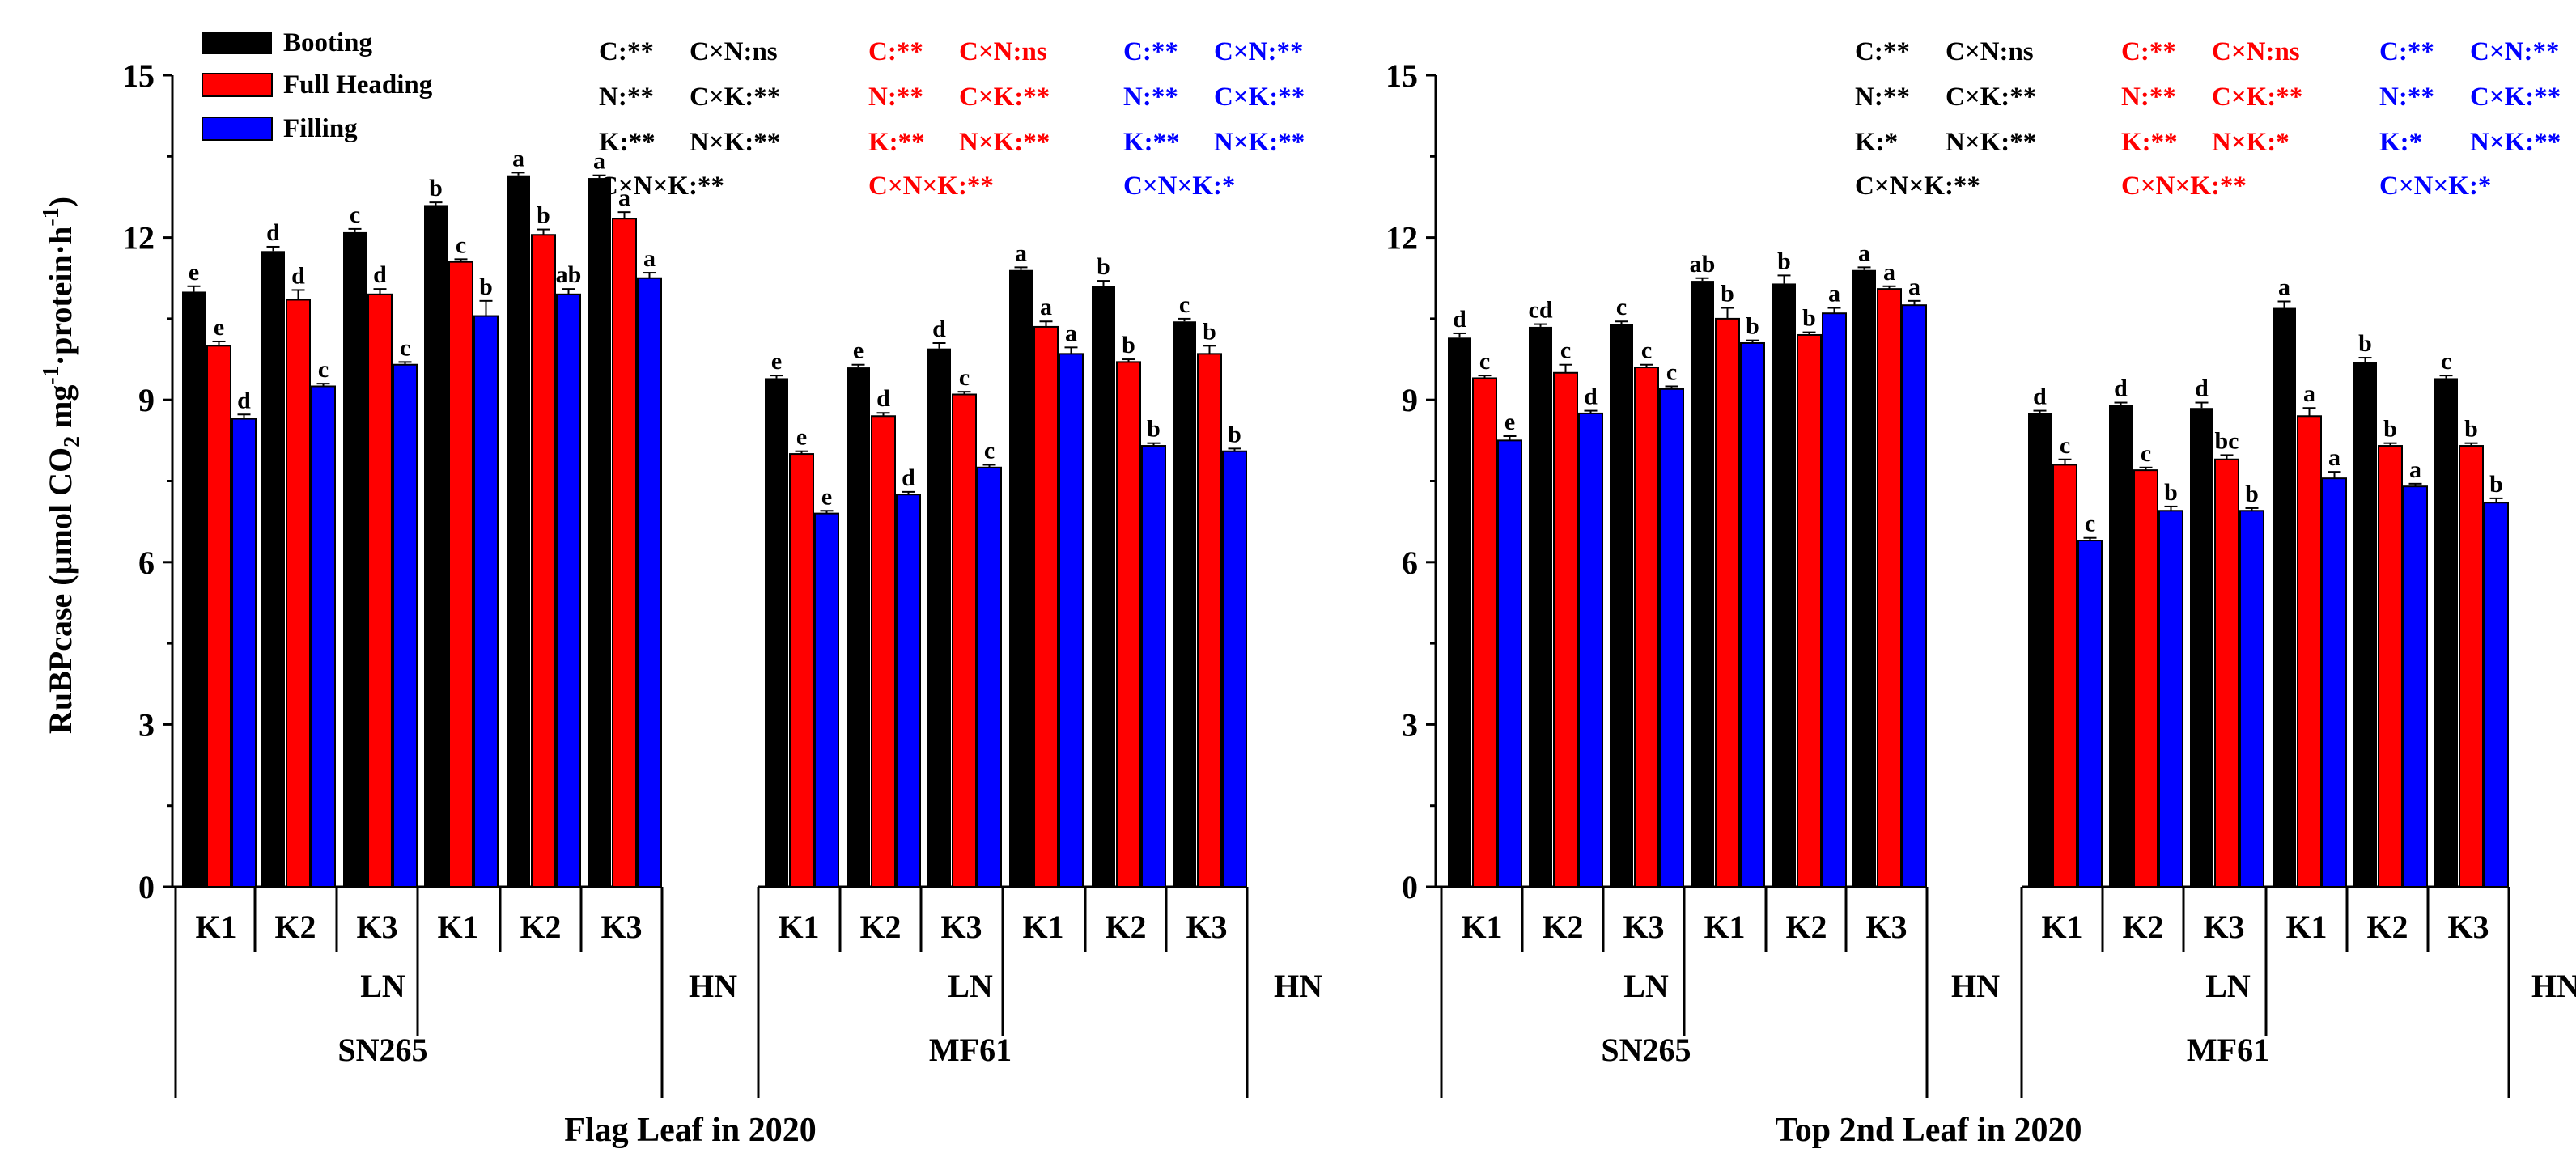  Describe the element at coordinates (2515, 142) in the screenshot. I see `anova-term: N×K:**` at that location.